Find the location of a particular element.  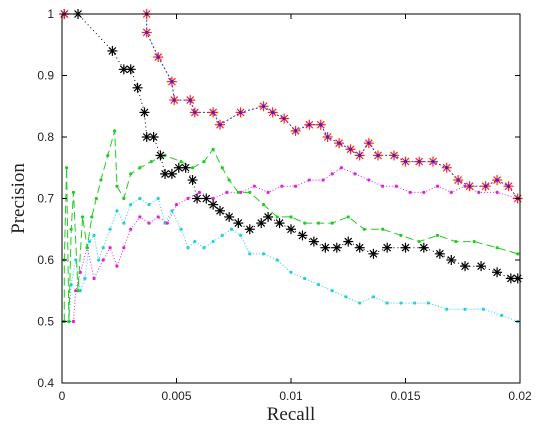

x-tick-label: 0.015 is located at coordinates (405, 396).